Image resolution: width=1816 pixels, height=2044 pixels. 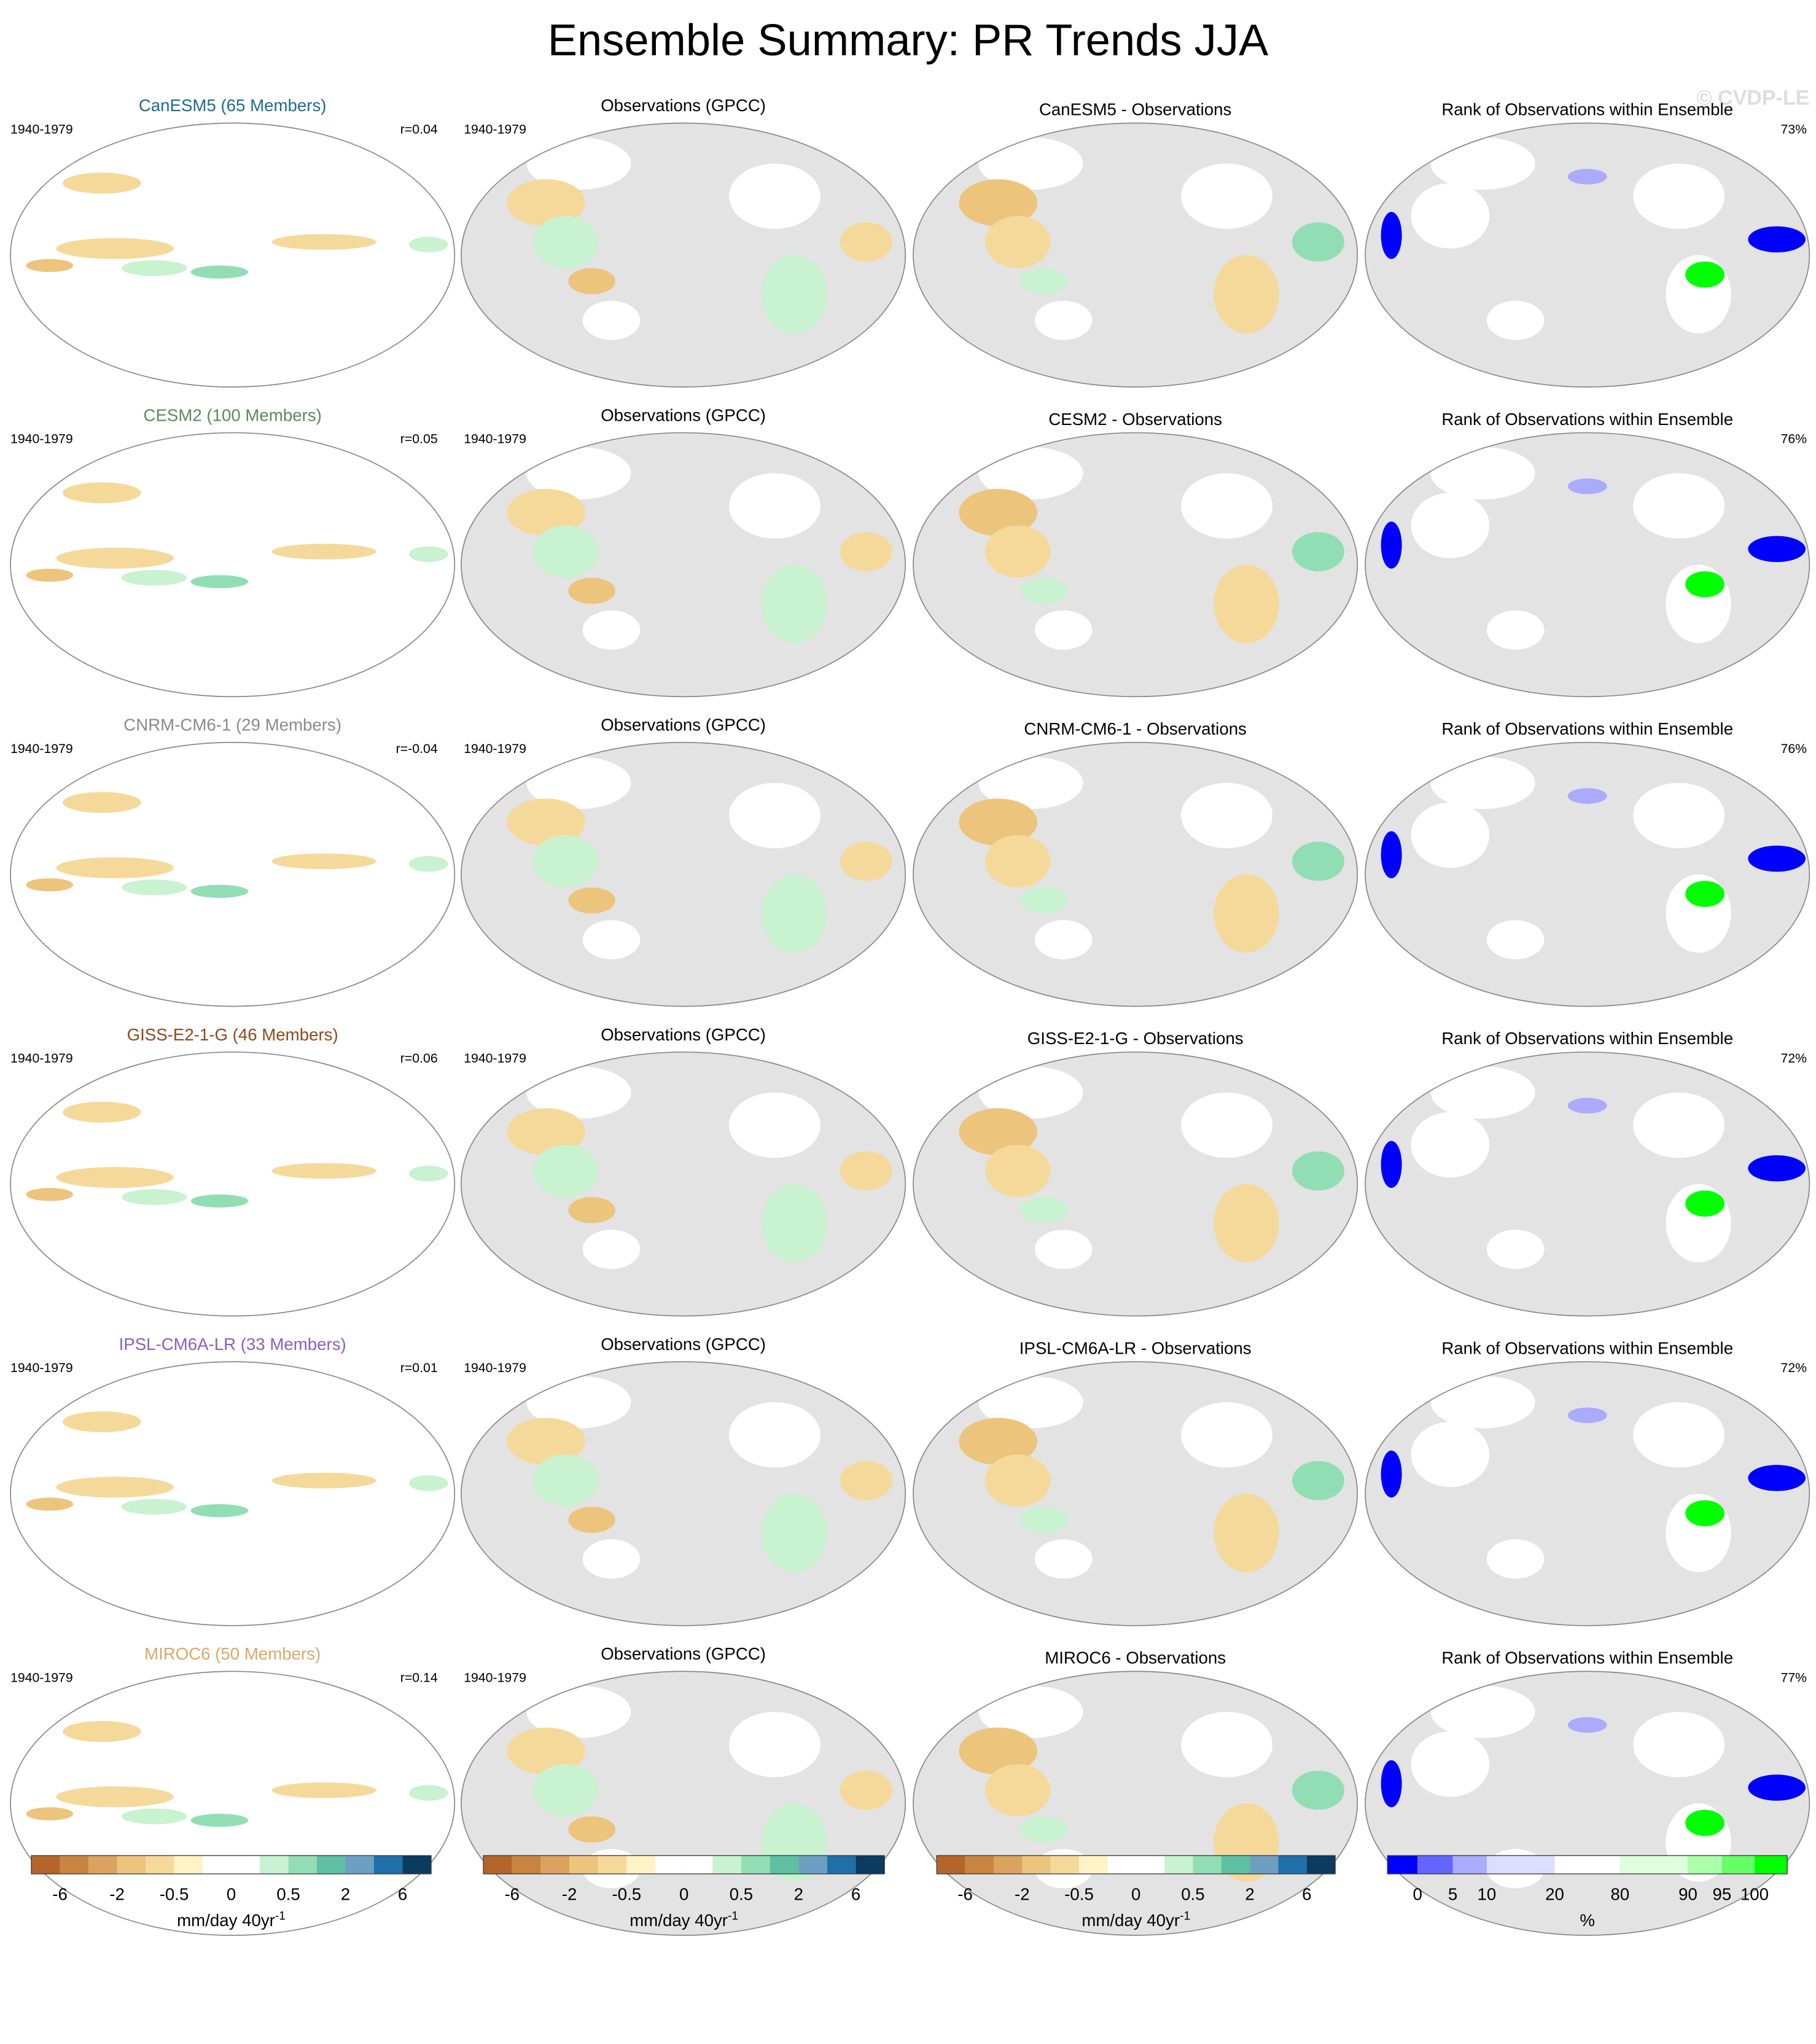 What do you see at coordinates (627, 1894) in the screenshot?
I see `colorbar-label: -0.5` at bounding box center [627, 1894].